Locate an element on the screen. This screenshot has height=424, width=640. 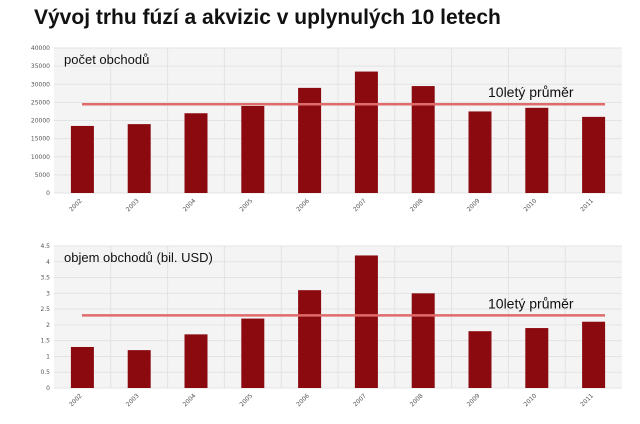
y-tick-label: 35000 is located at coordinates (40, 66).